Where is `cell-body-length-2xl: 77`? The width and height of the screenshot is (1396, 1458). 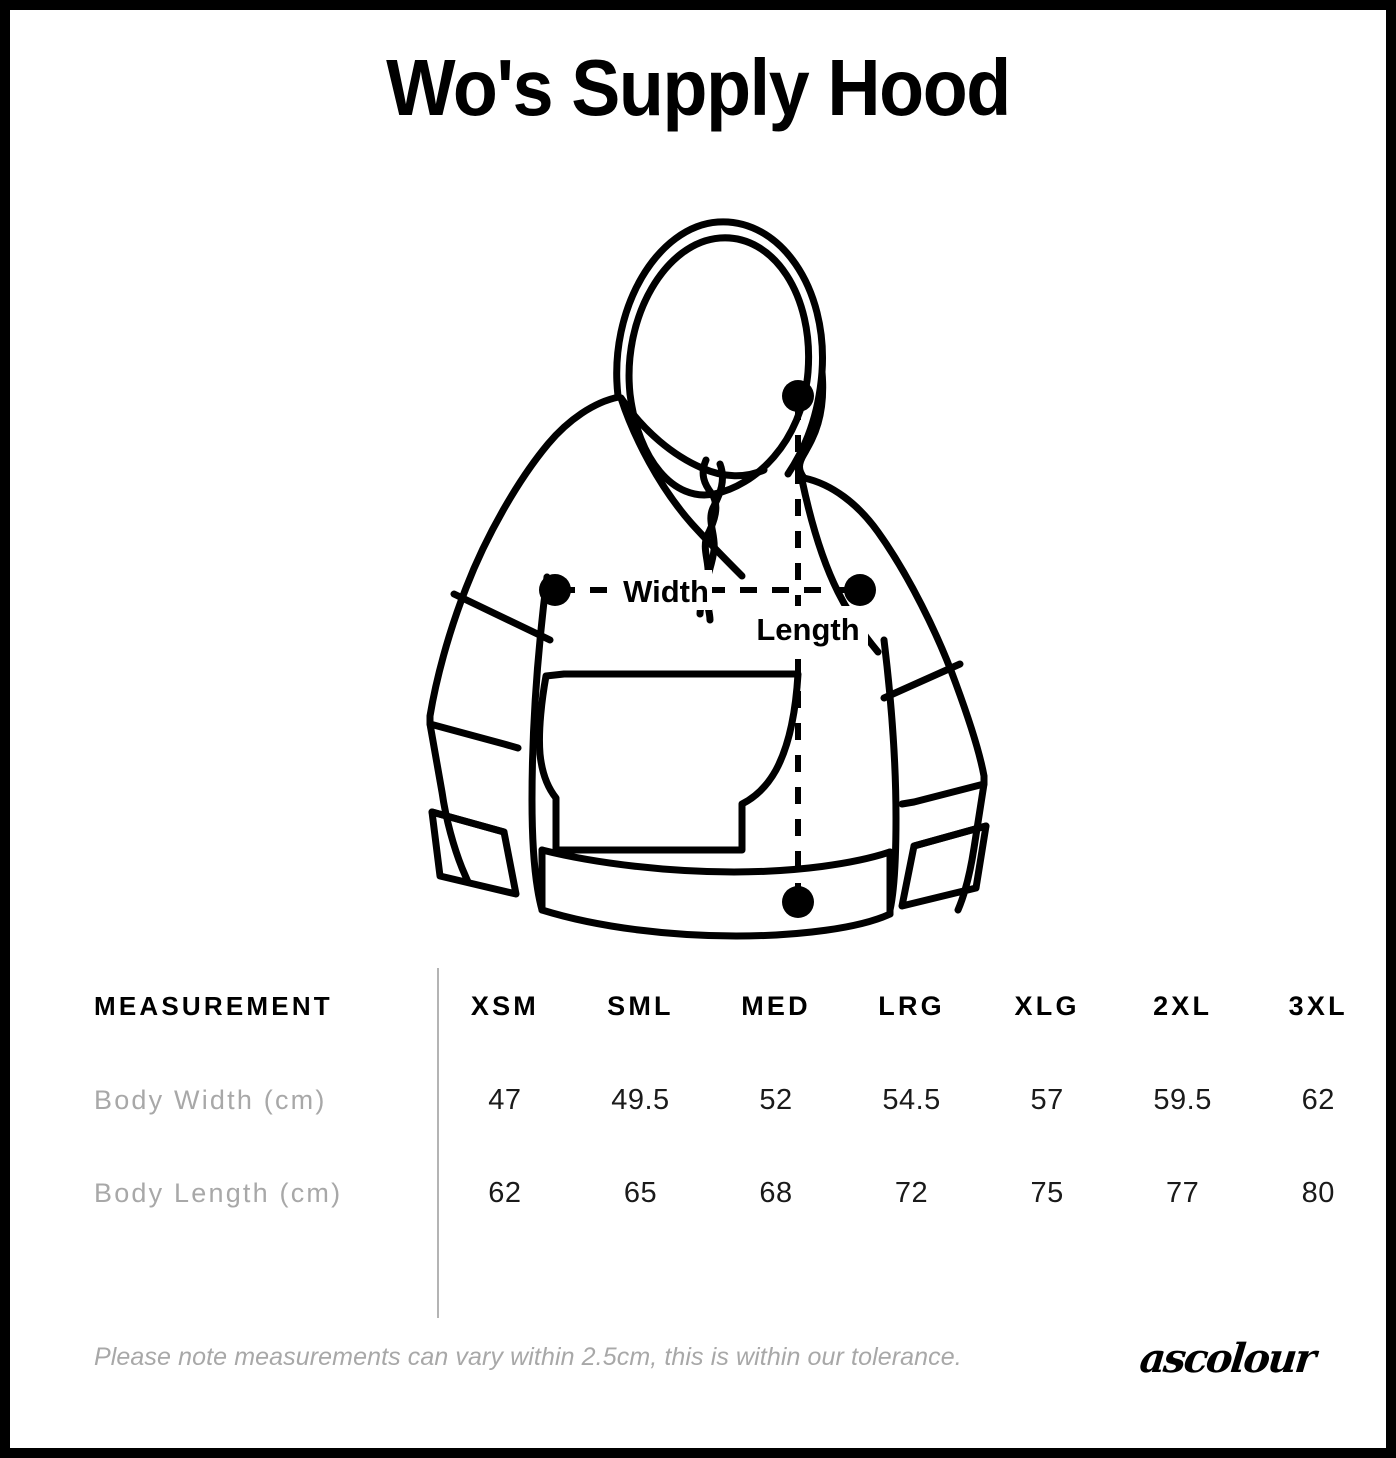 cell-body-length-2xl: 77 is located at coordinates (1183, 1193).